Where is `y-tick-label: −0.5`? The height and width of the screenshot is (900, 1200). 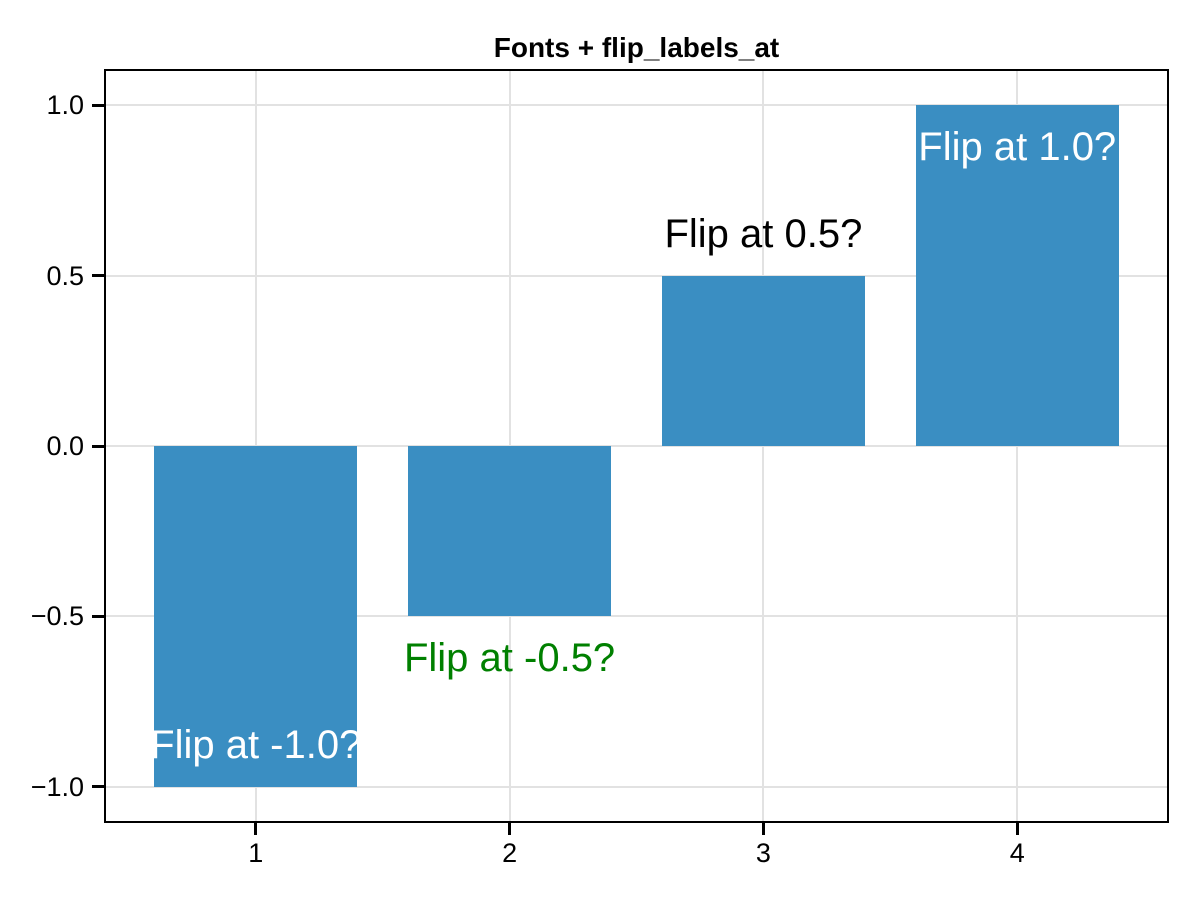 y-tick-label: −0.5 is located at coordinates (57, 616).